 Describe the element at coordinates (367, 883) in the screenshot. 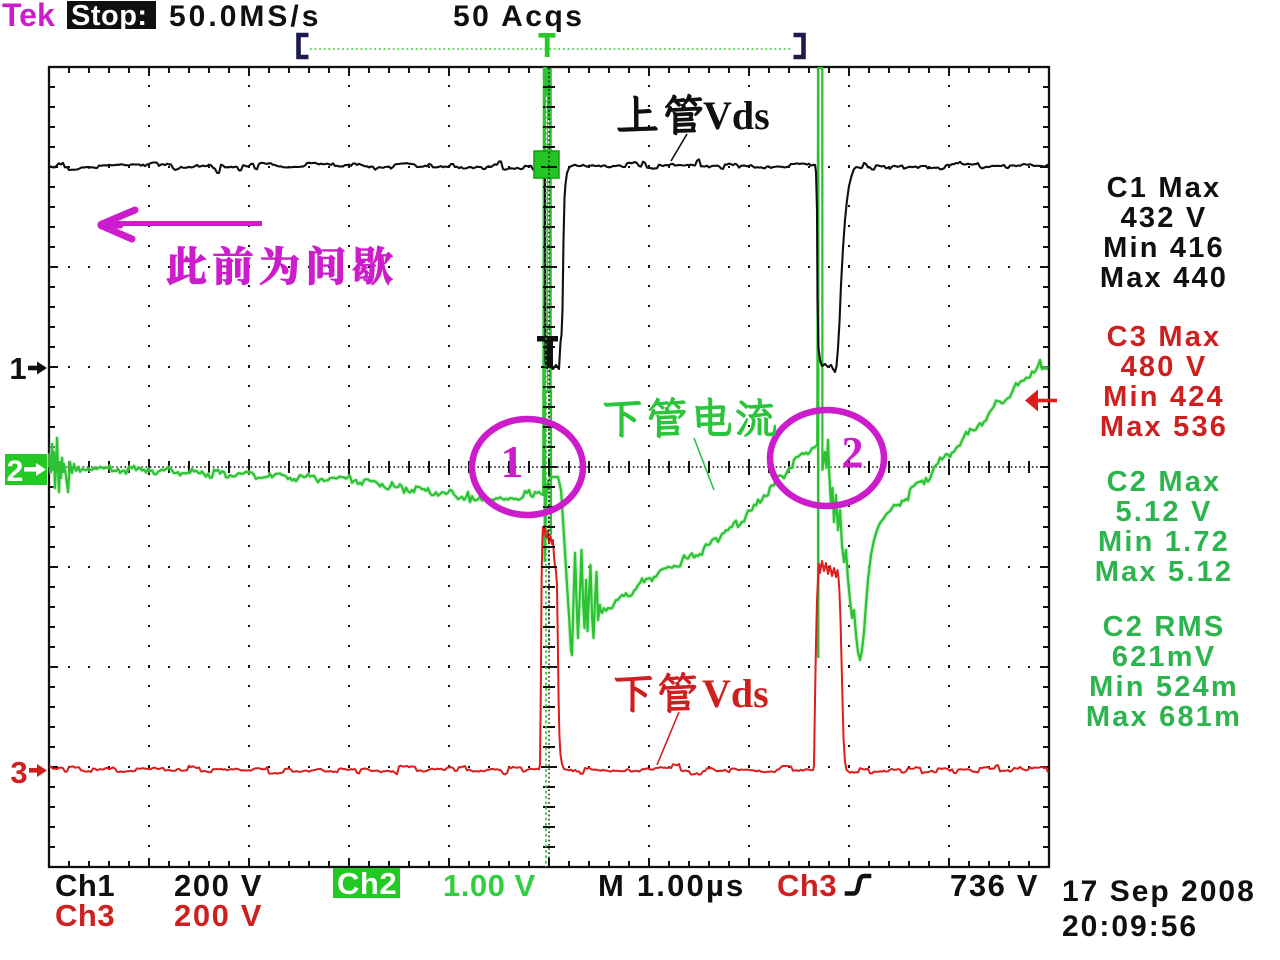

I see `svg-text: Ch2` at that location.